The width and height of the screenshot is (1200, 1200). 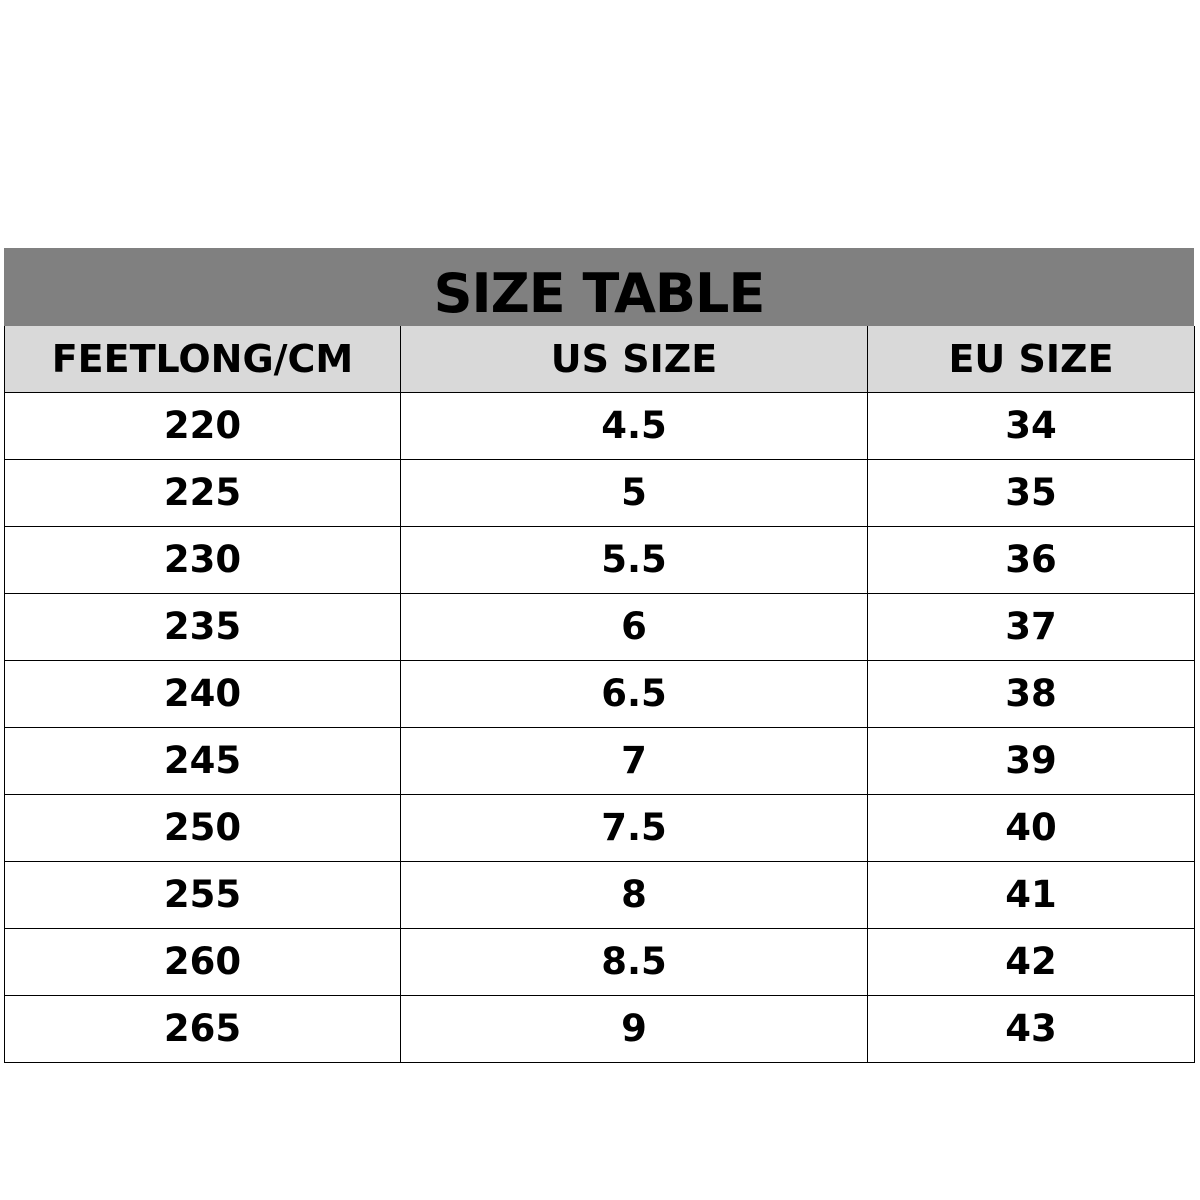 I want to click on table-row: 260 8.5 42, so click(x=599, y=962).